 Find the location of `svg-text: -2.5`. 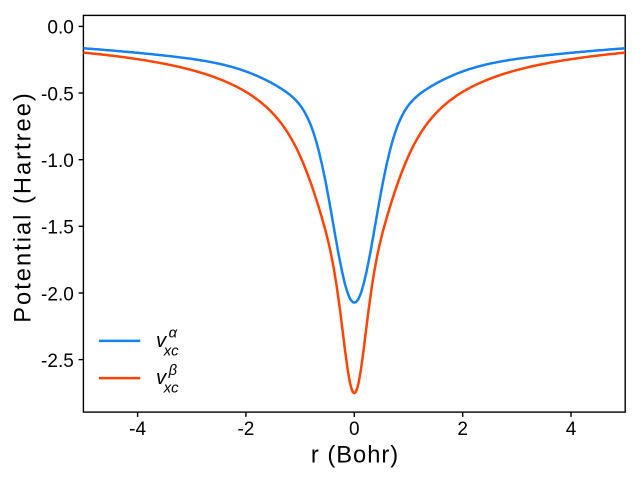

svg-text: -2.5 is located at coordinates (57, 361).